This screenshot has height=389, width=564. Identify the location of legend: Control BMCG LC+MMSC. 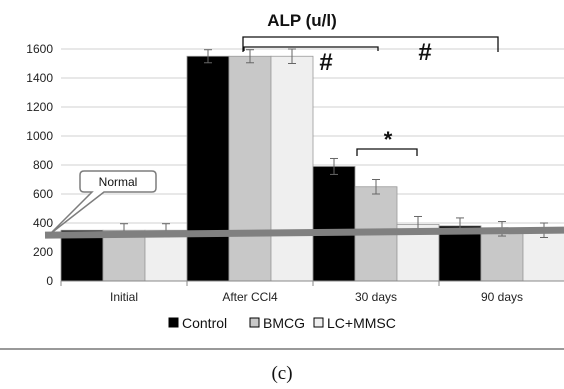
(282, 323).